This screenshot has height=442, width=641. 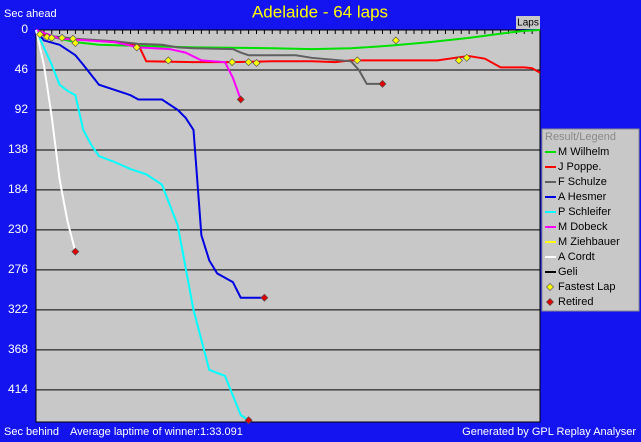 What do you see at coordinates (22, 109) in the screenshot?
I see `y-tick-label: 92` at bounding box center [22, 109].